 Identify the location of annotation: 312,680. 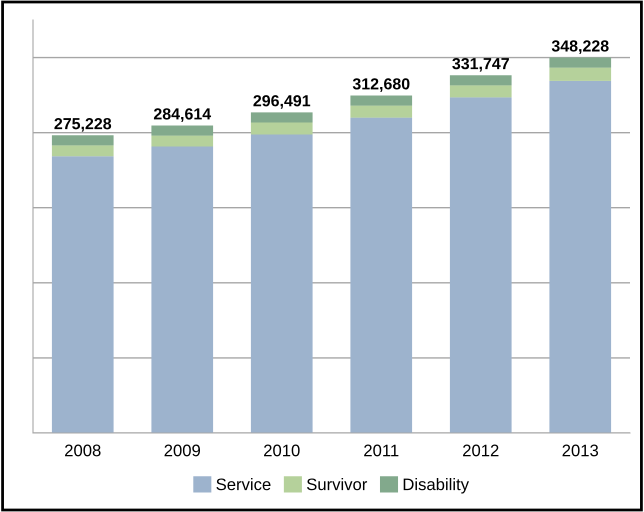
(381, 85).